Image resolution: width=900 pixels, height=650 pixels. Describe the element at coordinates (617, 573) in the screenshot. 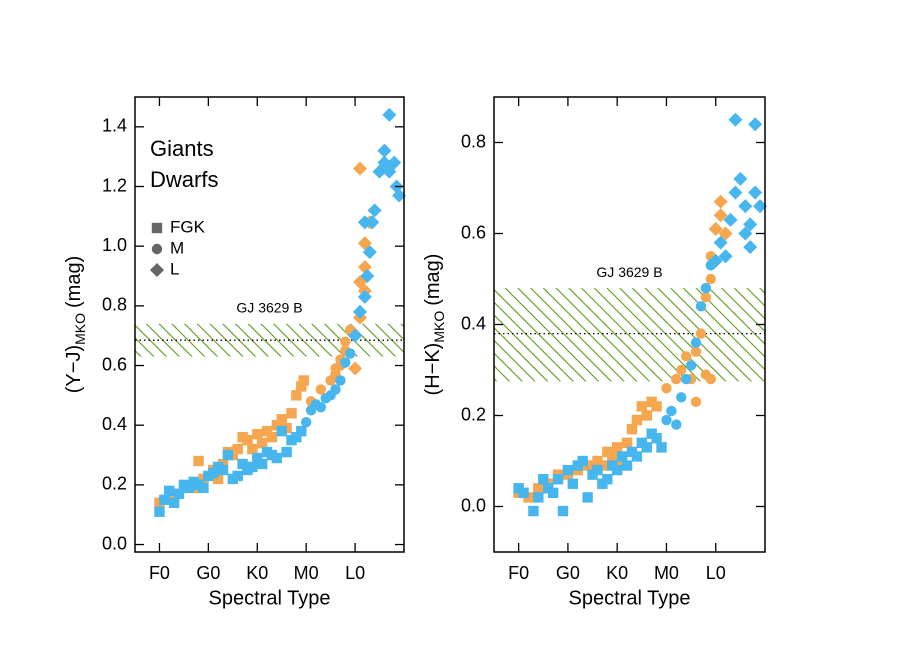

I see `x-tick-label: K0` at that location.